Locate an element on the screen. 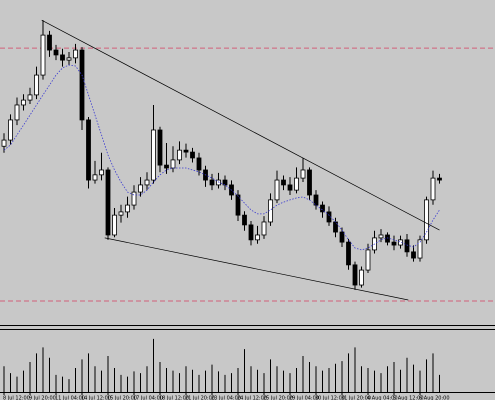 This screenshot has width=495, height=400. x-tick-label: 24 Jul 12:00 is located at coordinates (252, 398).